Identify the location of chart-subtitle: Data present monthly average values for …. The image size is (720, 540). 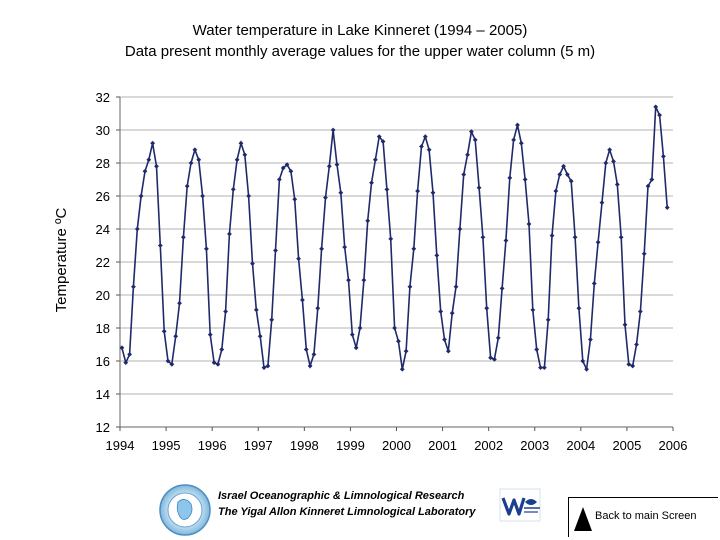
(360, 51).